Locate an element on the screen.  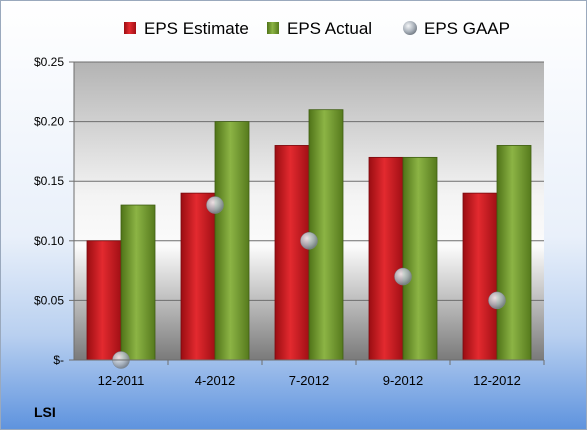
x-tick-label: 12-2012 is located at coordinates (497, 380).